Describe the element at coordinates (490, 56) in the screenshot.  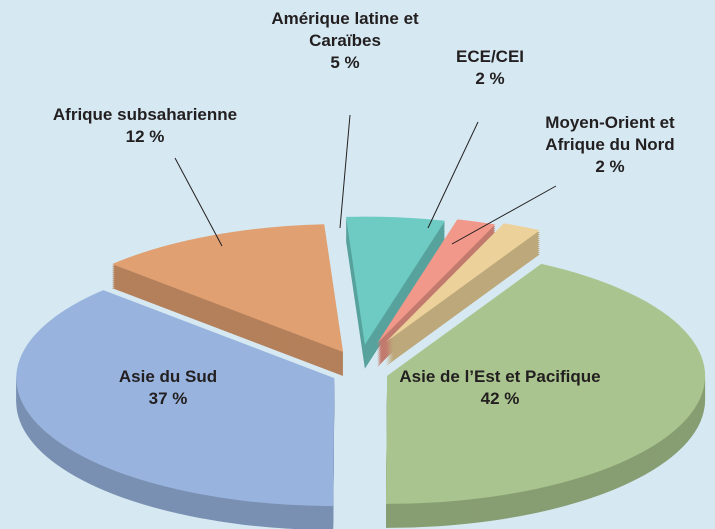
I see `category-label: ECE/CEI` at that location.